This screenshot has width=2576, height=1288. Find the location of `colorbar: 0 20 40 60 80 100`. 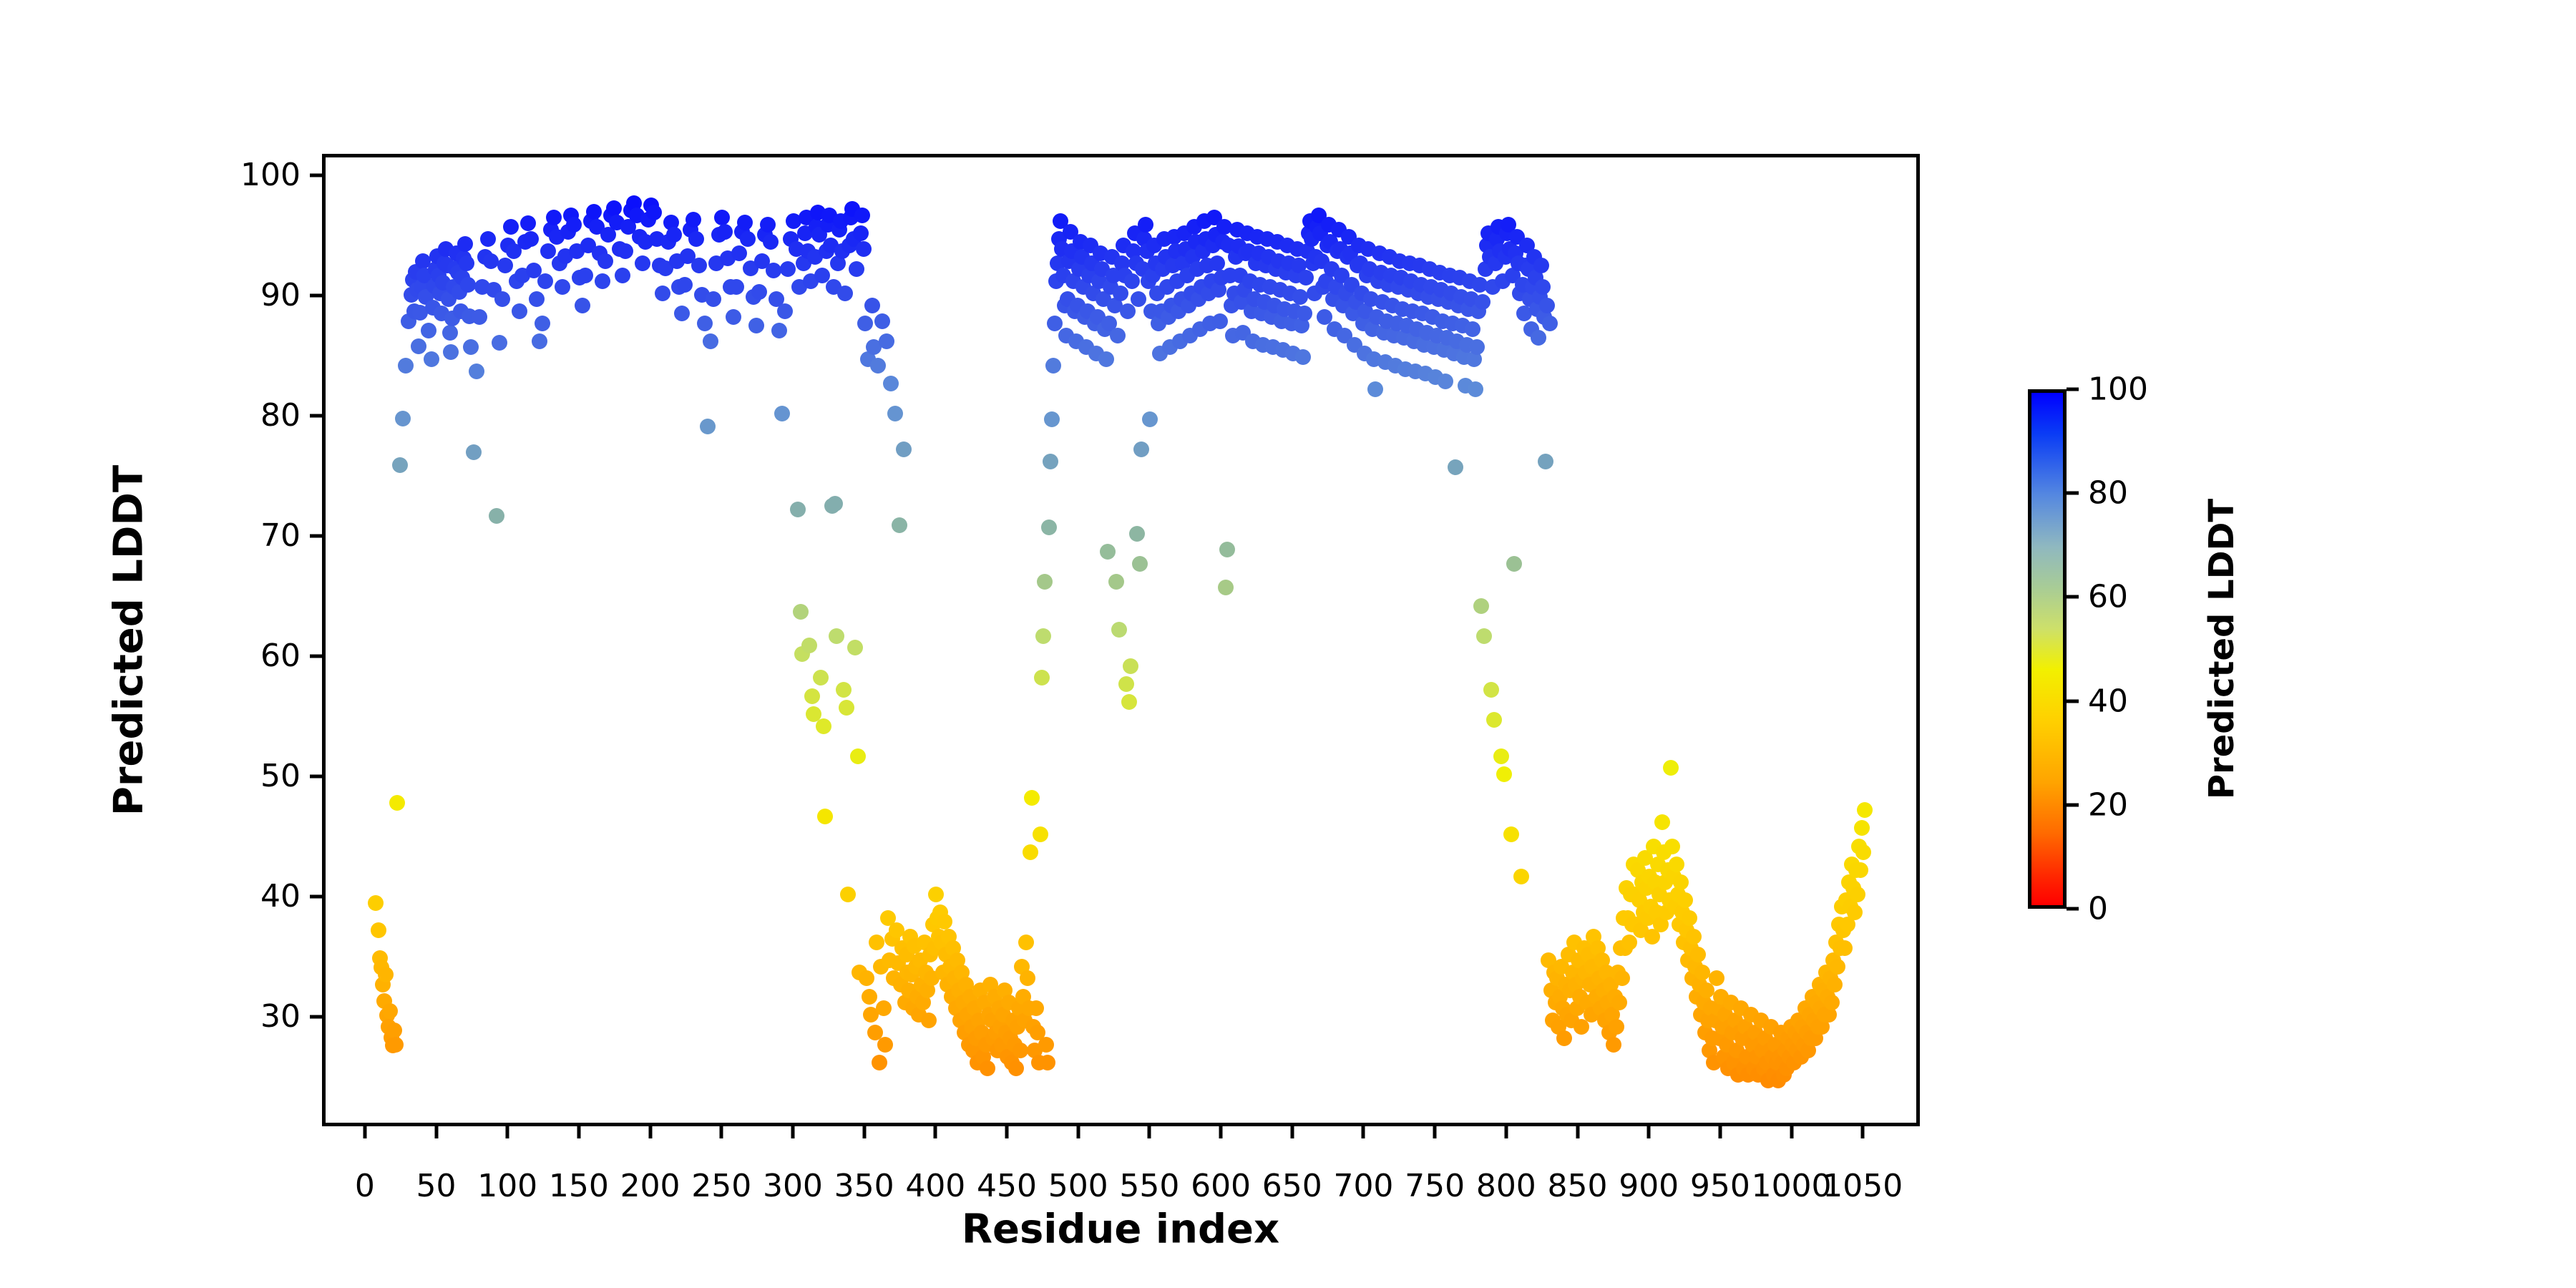

colorbar: 0 20 40 60 80 100 is located at coordinates (2088, 649).